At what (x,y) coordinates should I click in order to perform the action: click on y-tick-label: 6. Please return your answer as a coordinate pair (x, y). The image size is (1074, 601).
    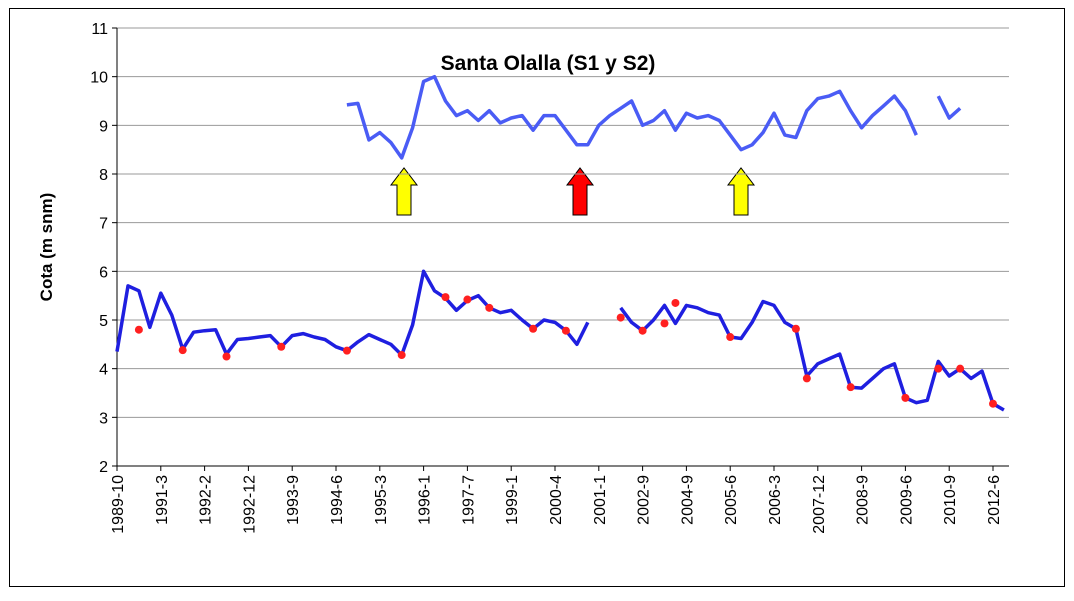
    Looking at the image, I should click on (103, 272).